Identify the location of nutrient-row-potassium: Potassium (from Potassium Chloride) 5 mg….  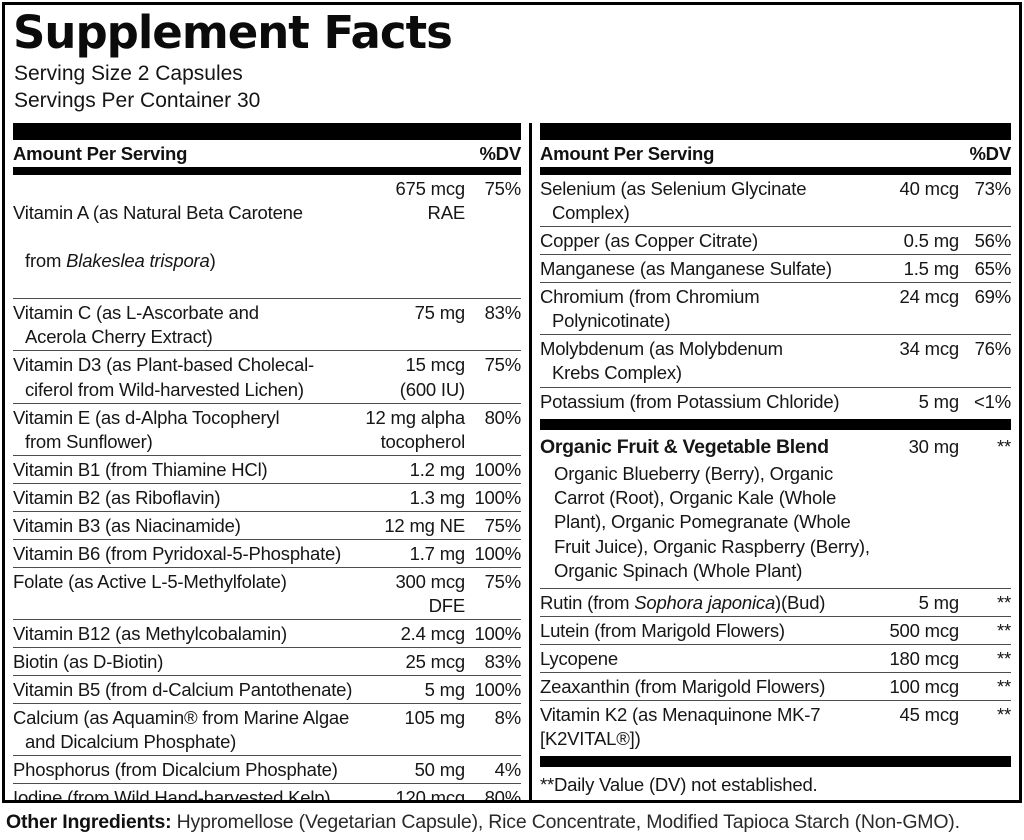
(775, 401).